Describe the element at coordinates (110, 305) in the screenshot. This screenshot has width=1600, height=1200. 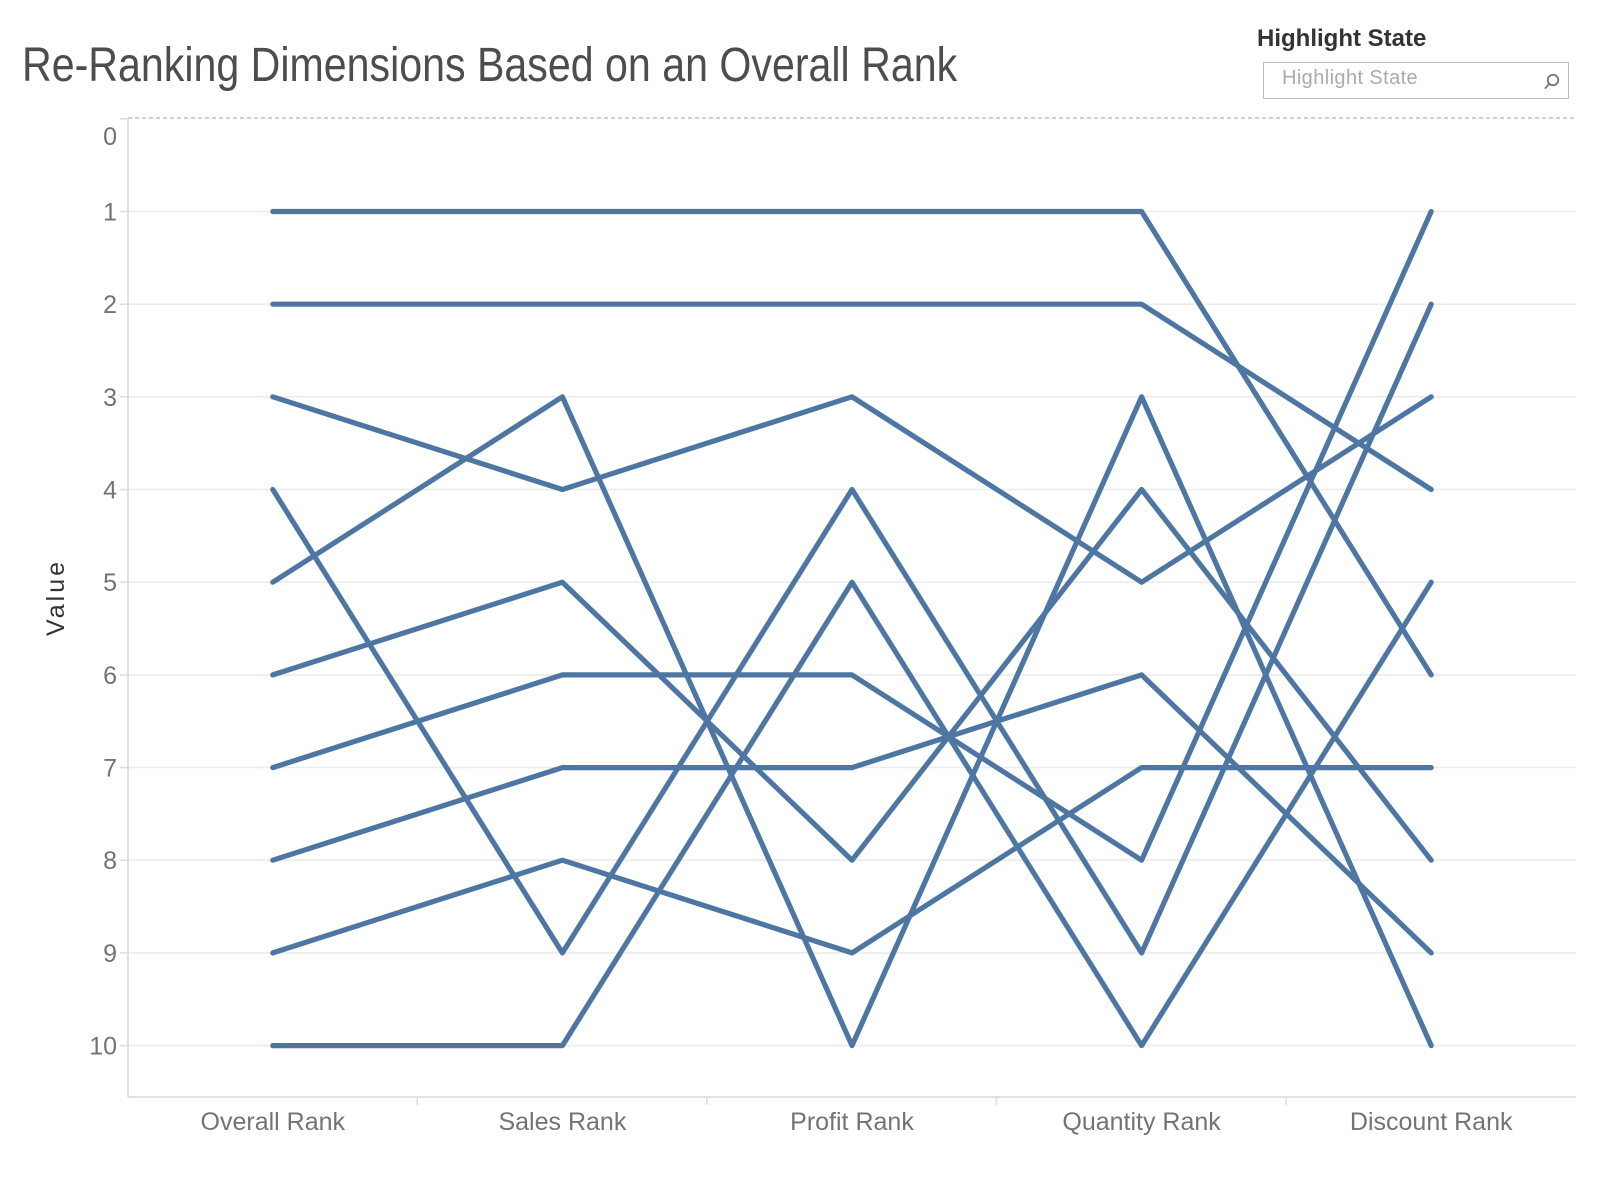
I see `svg-text: 2` at that location.